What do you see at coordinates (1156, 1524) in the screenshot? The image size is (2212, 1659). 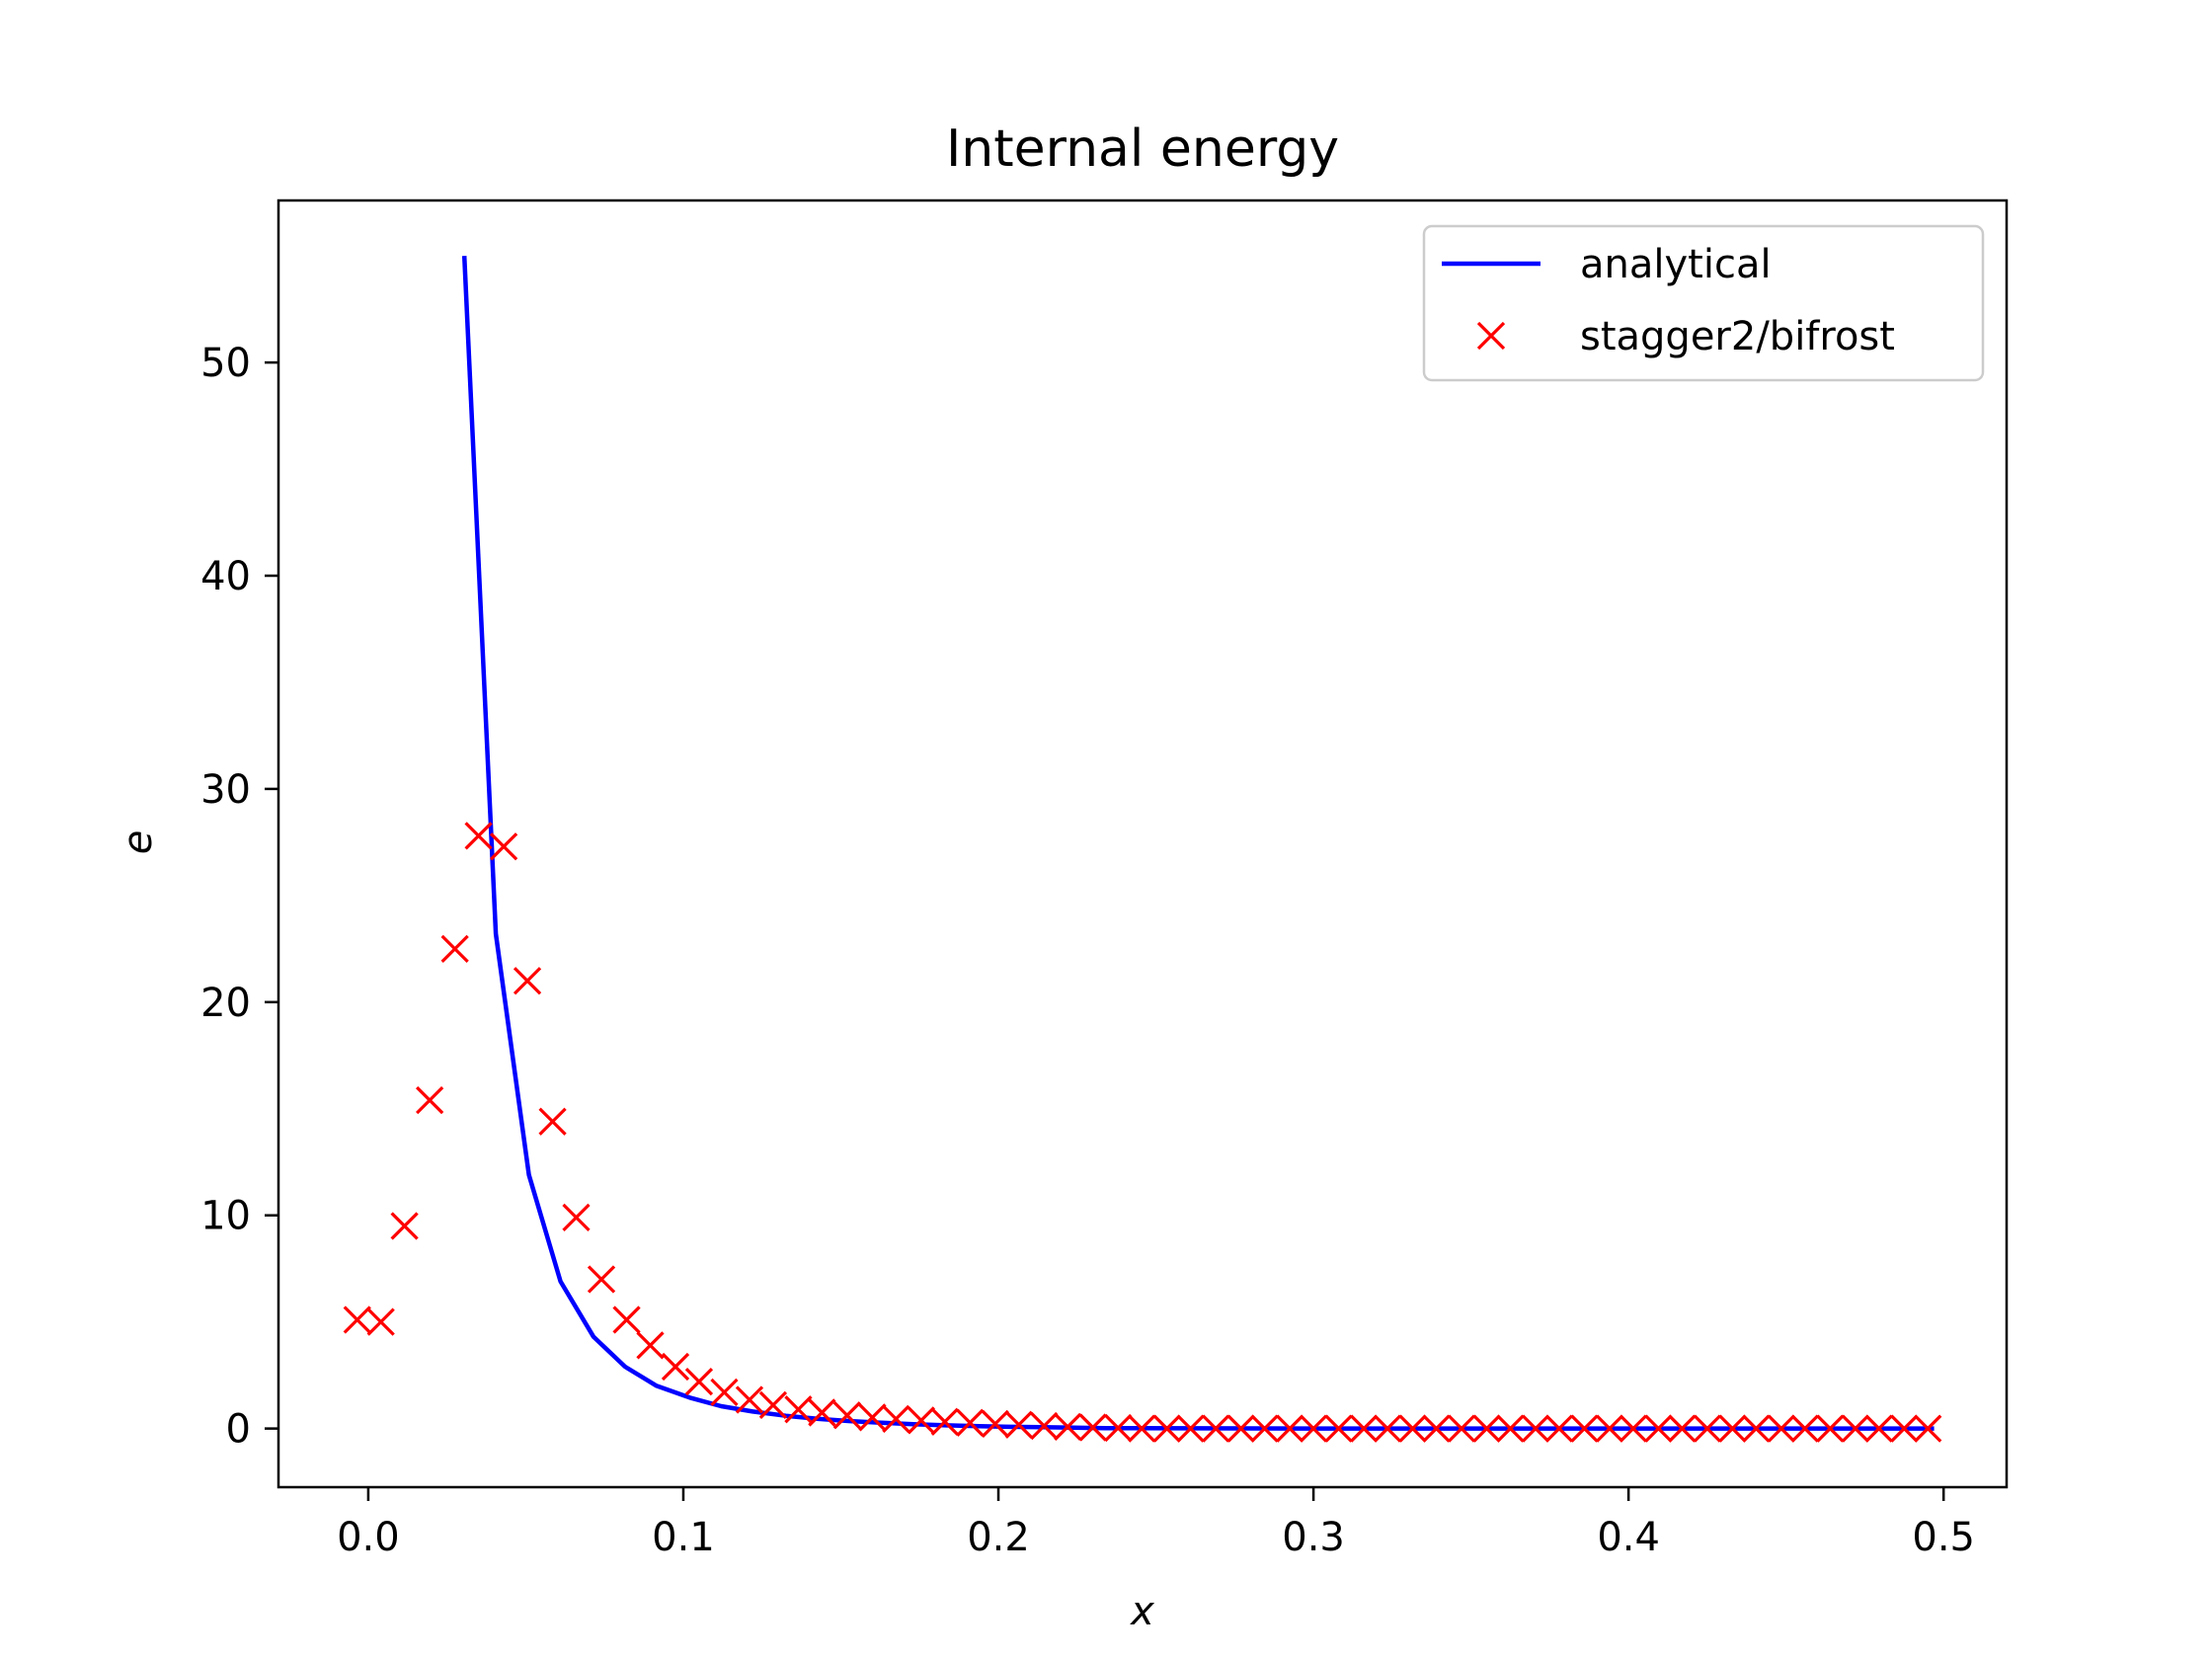 I see `x-axis: 0.0 0.1 0.2 0.3 0.4 0.5` at bounding box center [1156, 1524].